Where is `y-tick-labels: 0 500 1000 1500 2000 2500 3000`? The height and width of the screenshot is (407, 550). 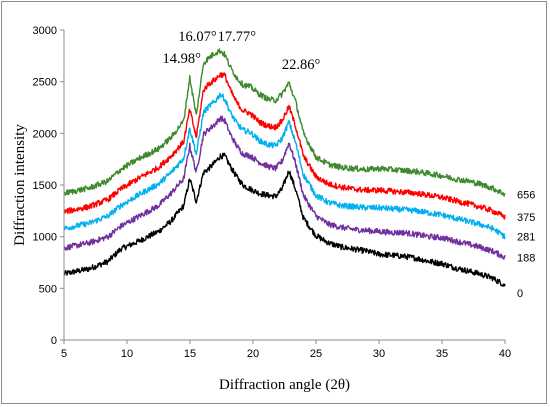 y-tick-labels: 0 500 1000 1500 2000 2500 3000 is located at coordinates (48, 186).